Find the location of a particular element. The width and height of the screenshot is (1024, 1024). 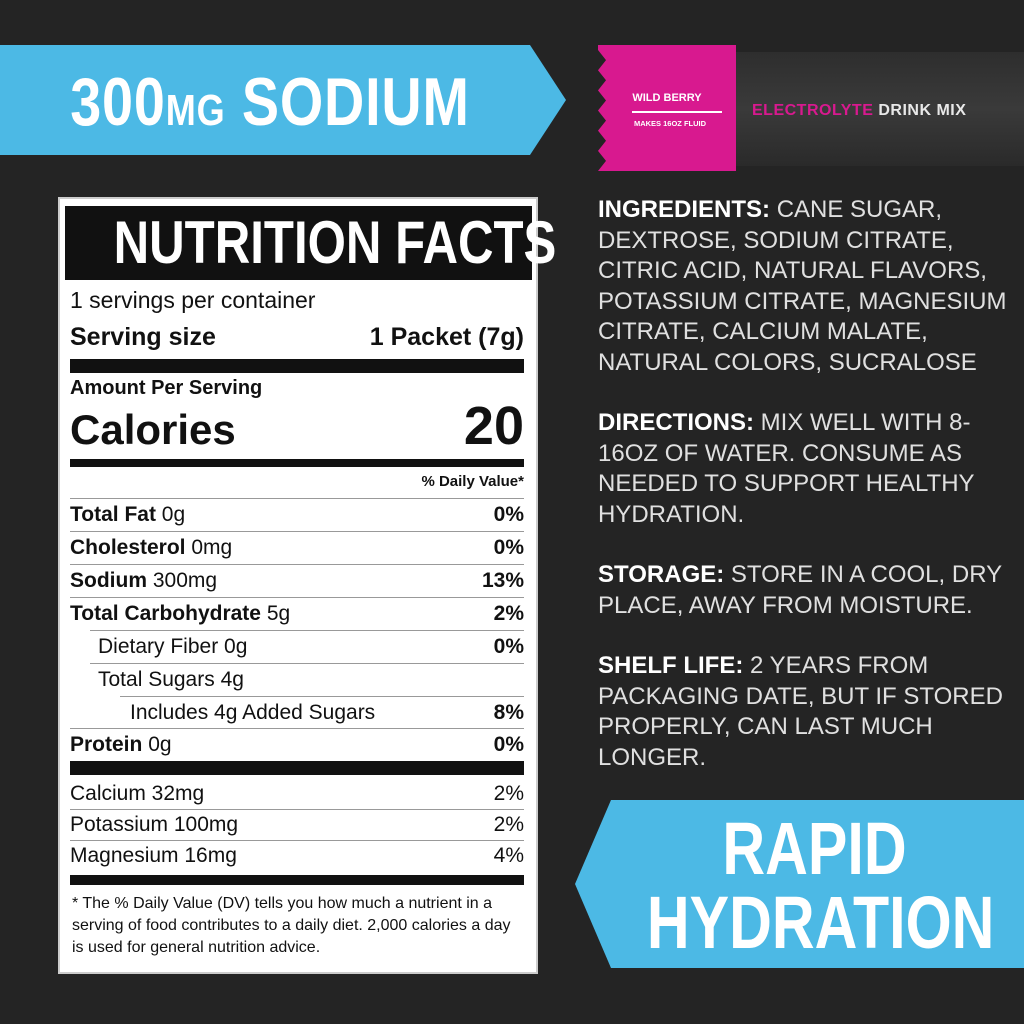

dv-header: % Daily Value* is located at coordinates (472, 481).